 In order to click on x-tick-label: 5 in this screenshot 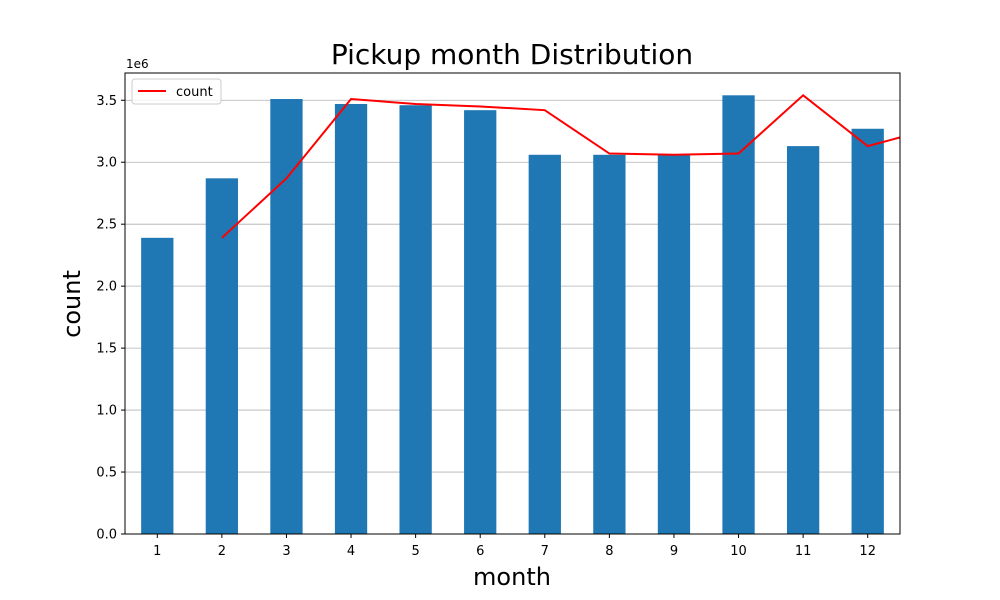, I will do `click(415, 551)`.